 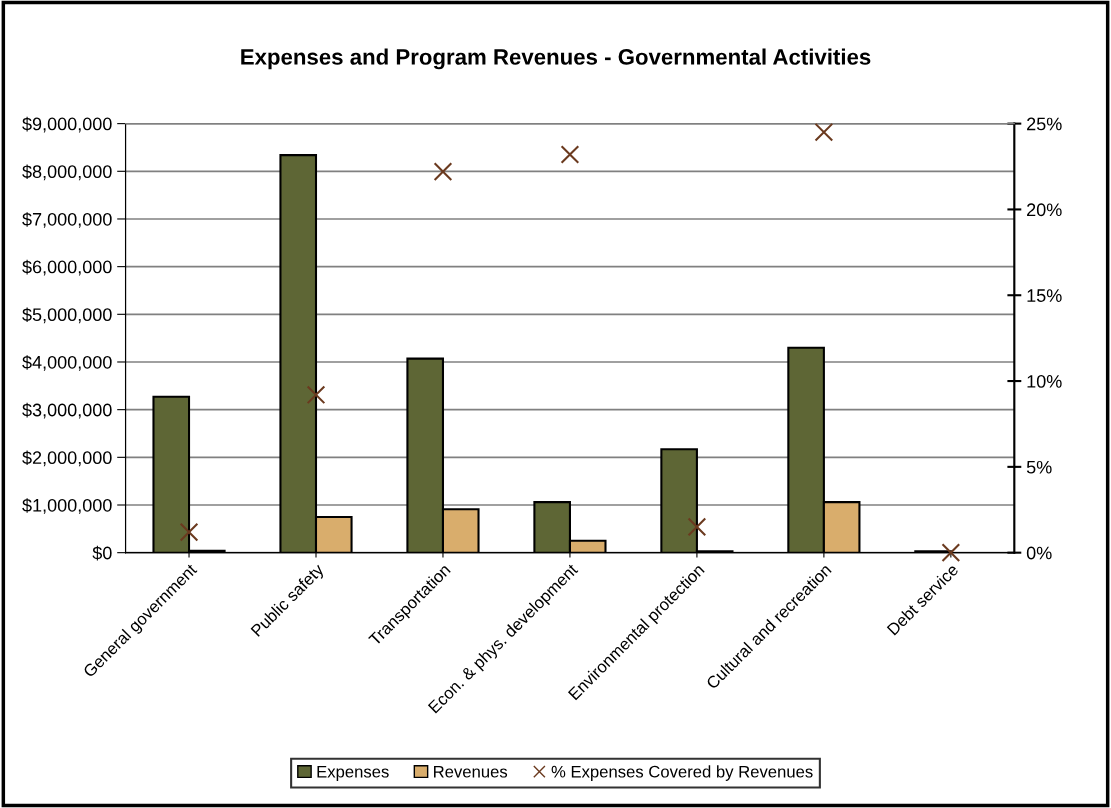 I want to click on y2-tick-label: 0%, so click(x=1039, y=553).